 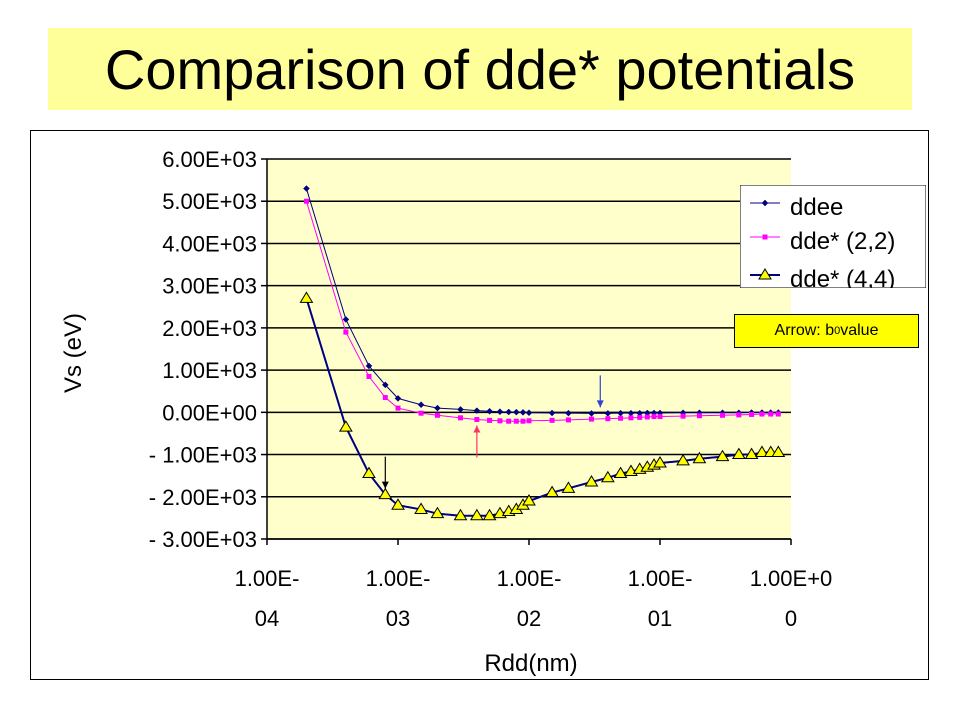 I want to click on y-tick-label: 5.00E+03, so click(x=209, y=201).